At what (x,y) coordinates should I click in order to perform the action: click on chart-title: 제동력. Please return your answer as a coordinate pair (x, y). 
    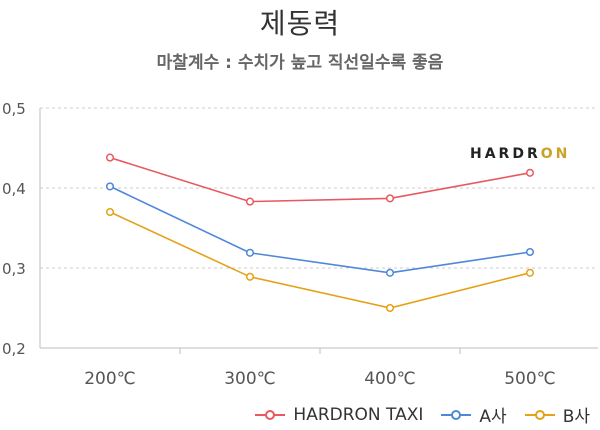
    Looking at the image, I should click on (300, 23).